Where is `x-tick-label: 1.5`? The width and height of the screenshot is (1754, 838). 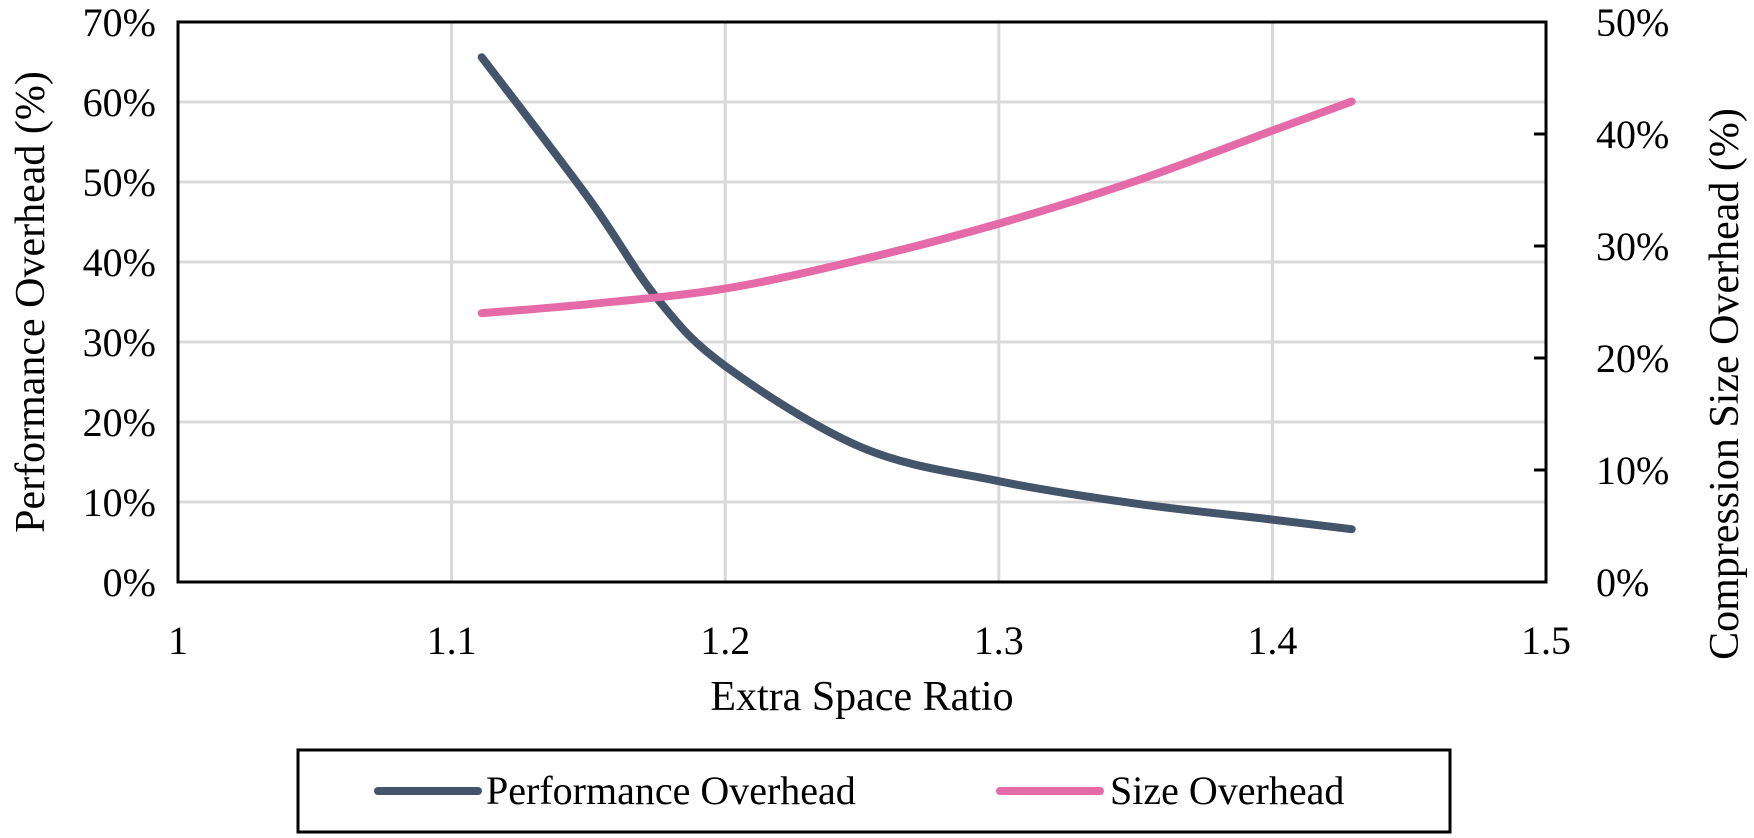
x-tick-label: 1.5 is located at coordinates (1546, 640).